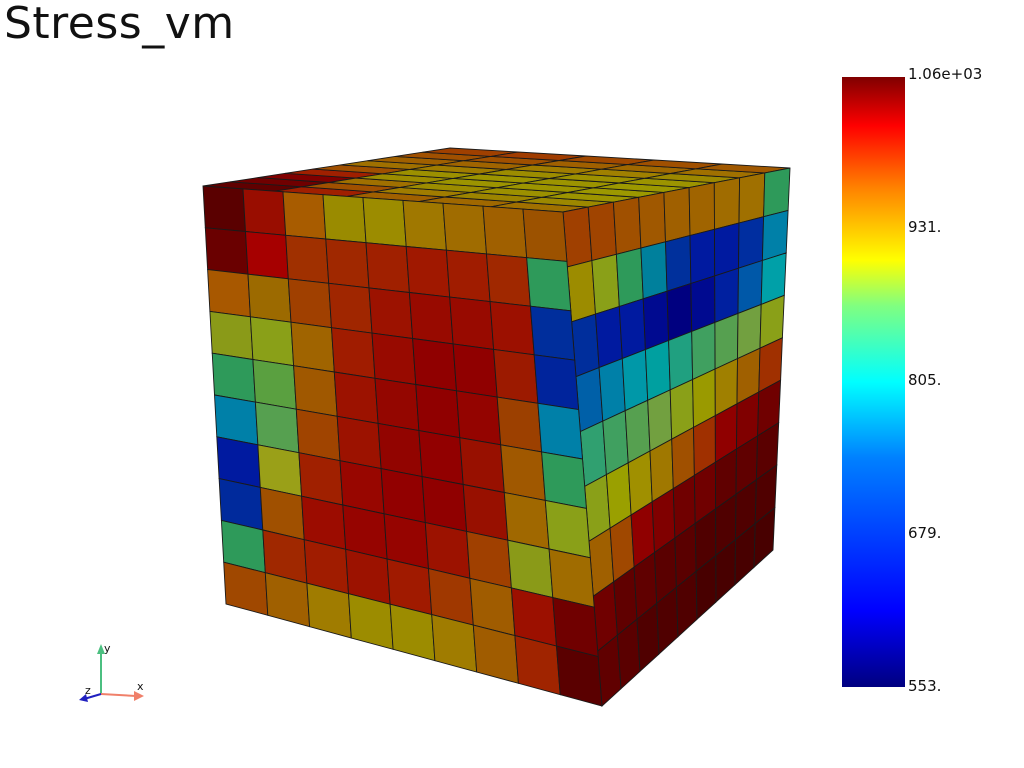  Describe the element at coordinates (119, 24) in the screenshot. I see `plot-title: Stress_vm` at that location.